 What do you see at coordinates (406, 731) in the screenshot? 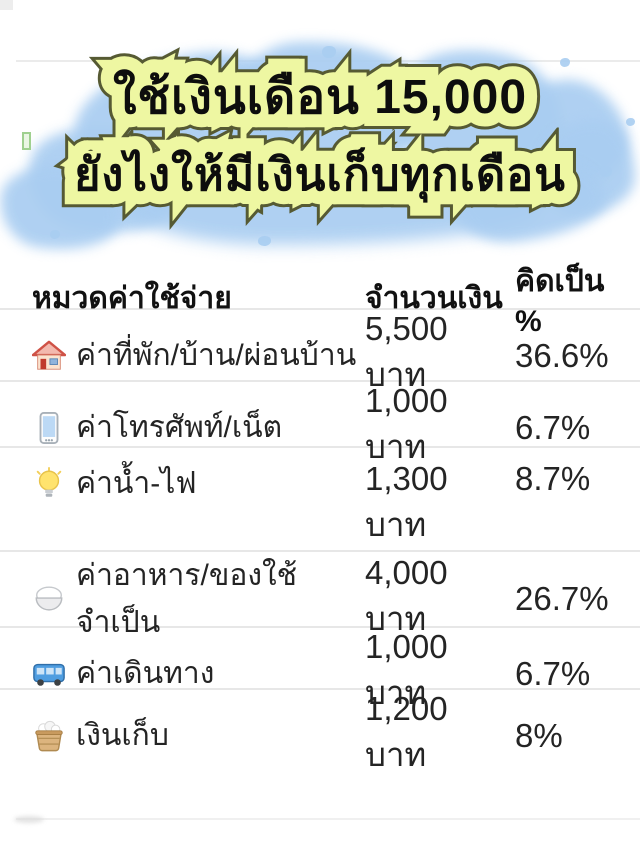
I see `amount-value: 1,200 บาท` at bounding box center [406, 731].